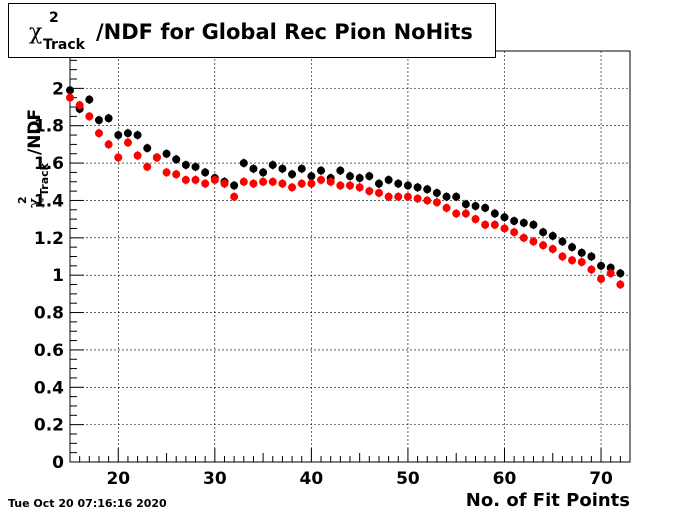  I want to click on y-axis-label-text: χ 2 Track /NDF, so click(29, 158).